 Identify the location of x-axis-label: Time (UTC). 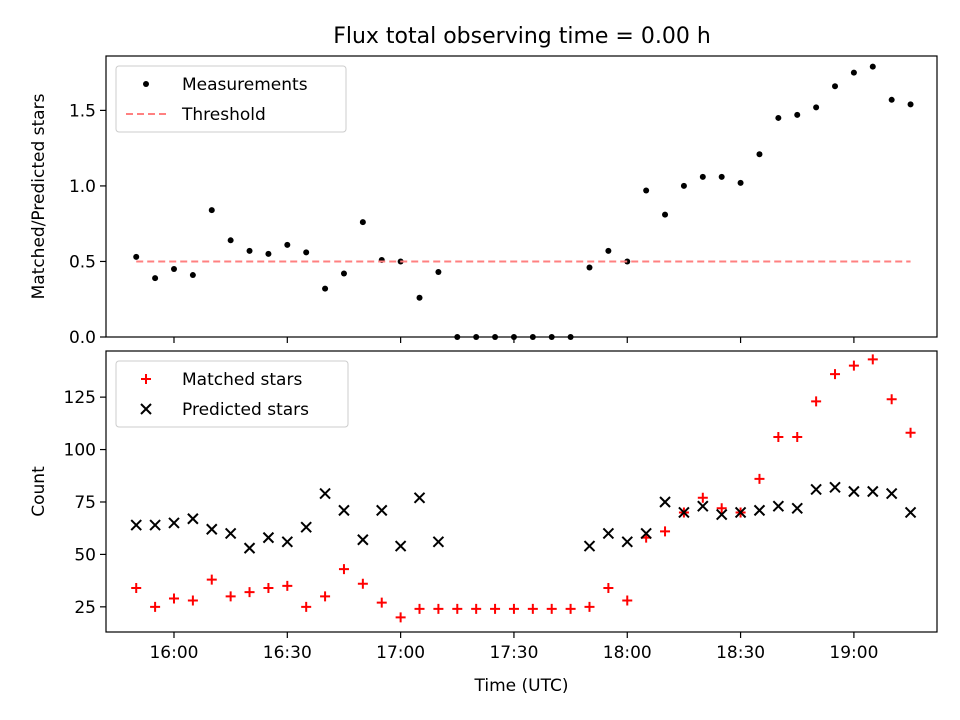
(521, 686).